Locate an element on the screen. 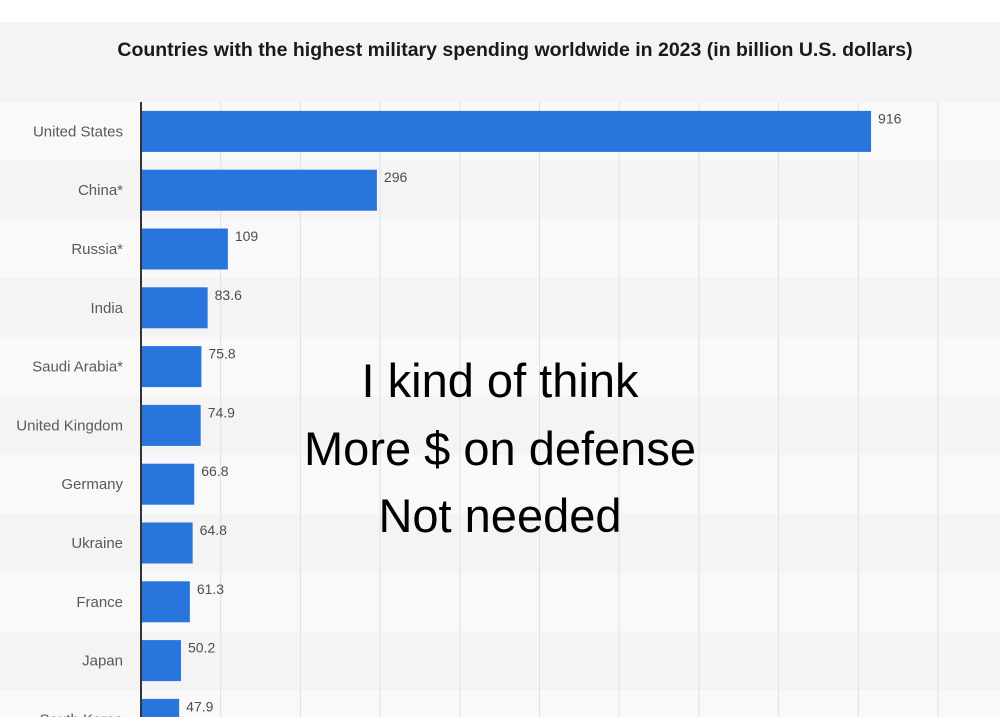 The width and height of the screenshot is (1000, 717). value-label: 64.8 is located at coordinates (213, 530).